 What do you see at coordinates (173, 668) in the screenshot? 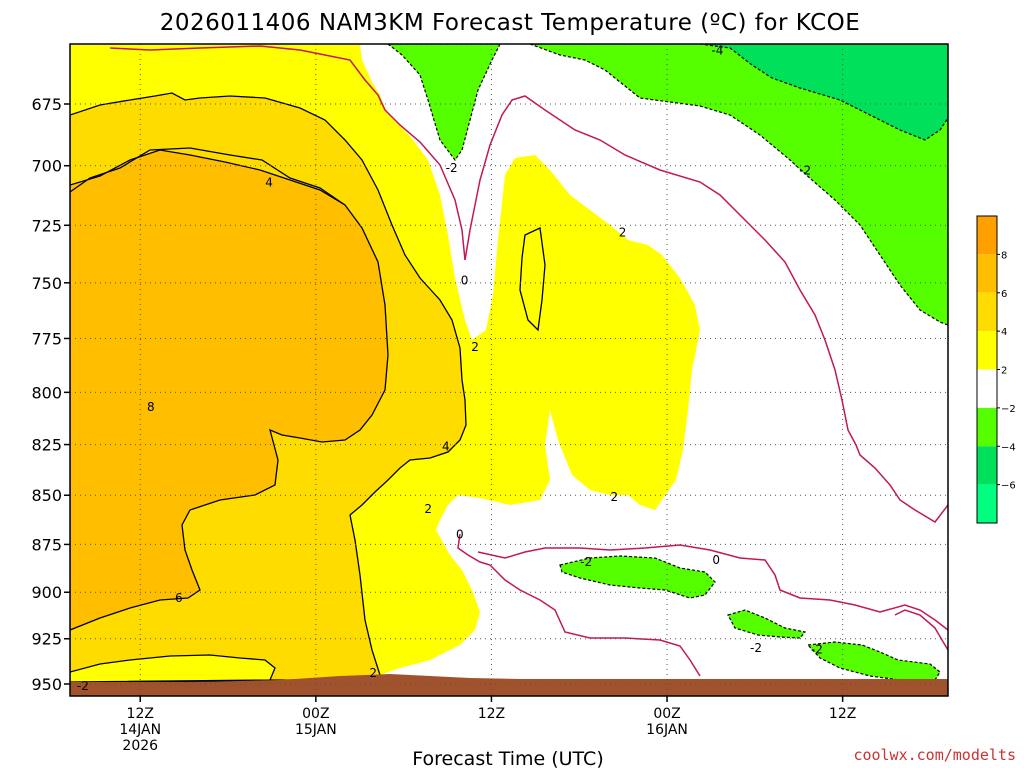
I see `fill-t2-lower` at bounding box center [173, 668].